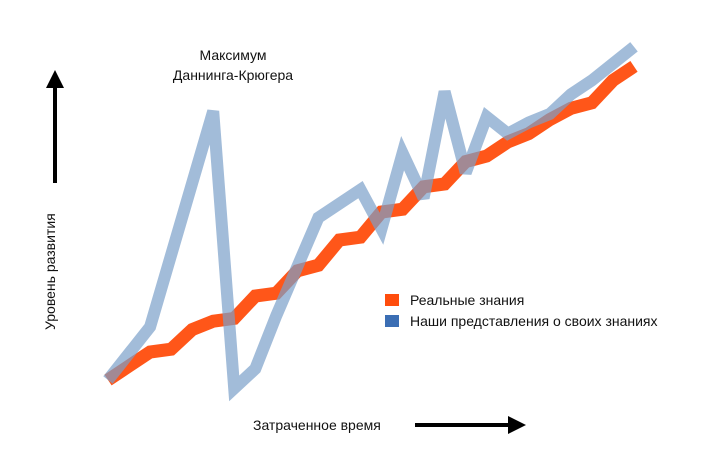 Image resolution: width=704 pixels, height=458 pixels. What do you see at coordinates (534, 321) in the screenshot?
I see `legend-label-perceived: Наши представления о своих знаниях` at bounding box center [534, 321].